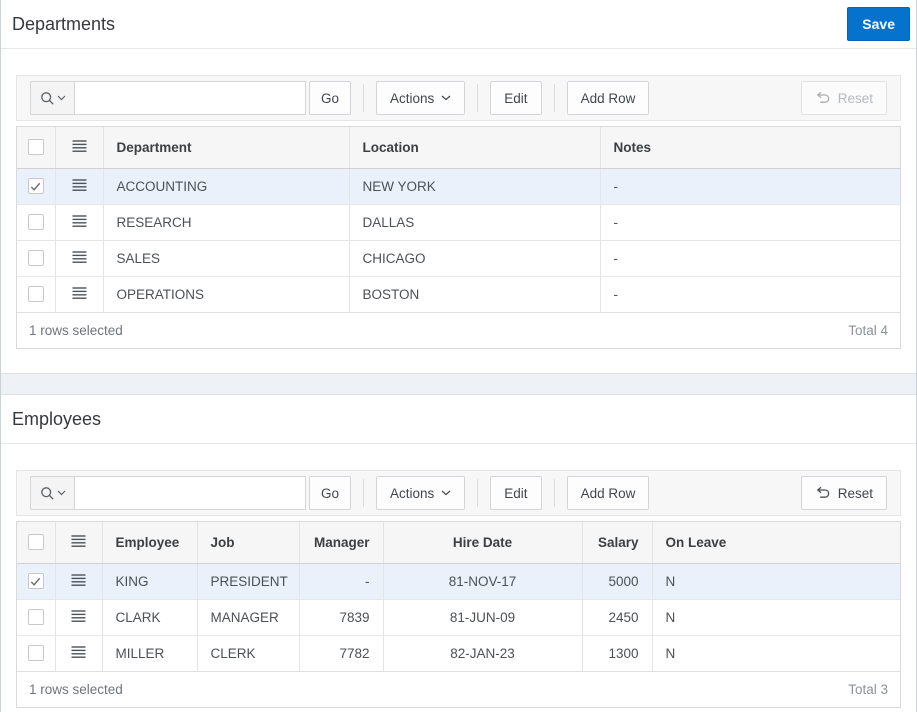 The width and height of the screenshot is (917, 712). I want to click on column-header-salary: Salary, so click(617, 543).